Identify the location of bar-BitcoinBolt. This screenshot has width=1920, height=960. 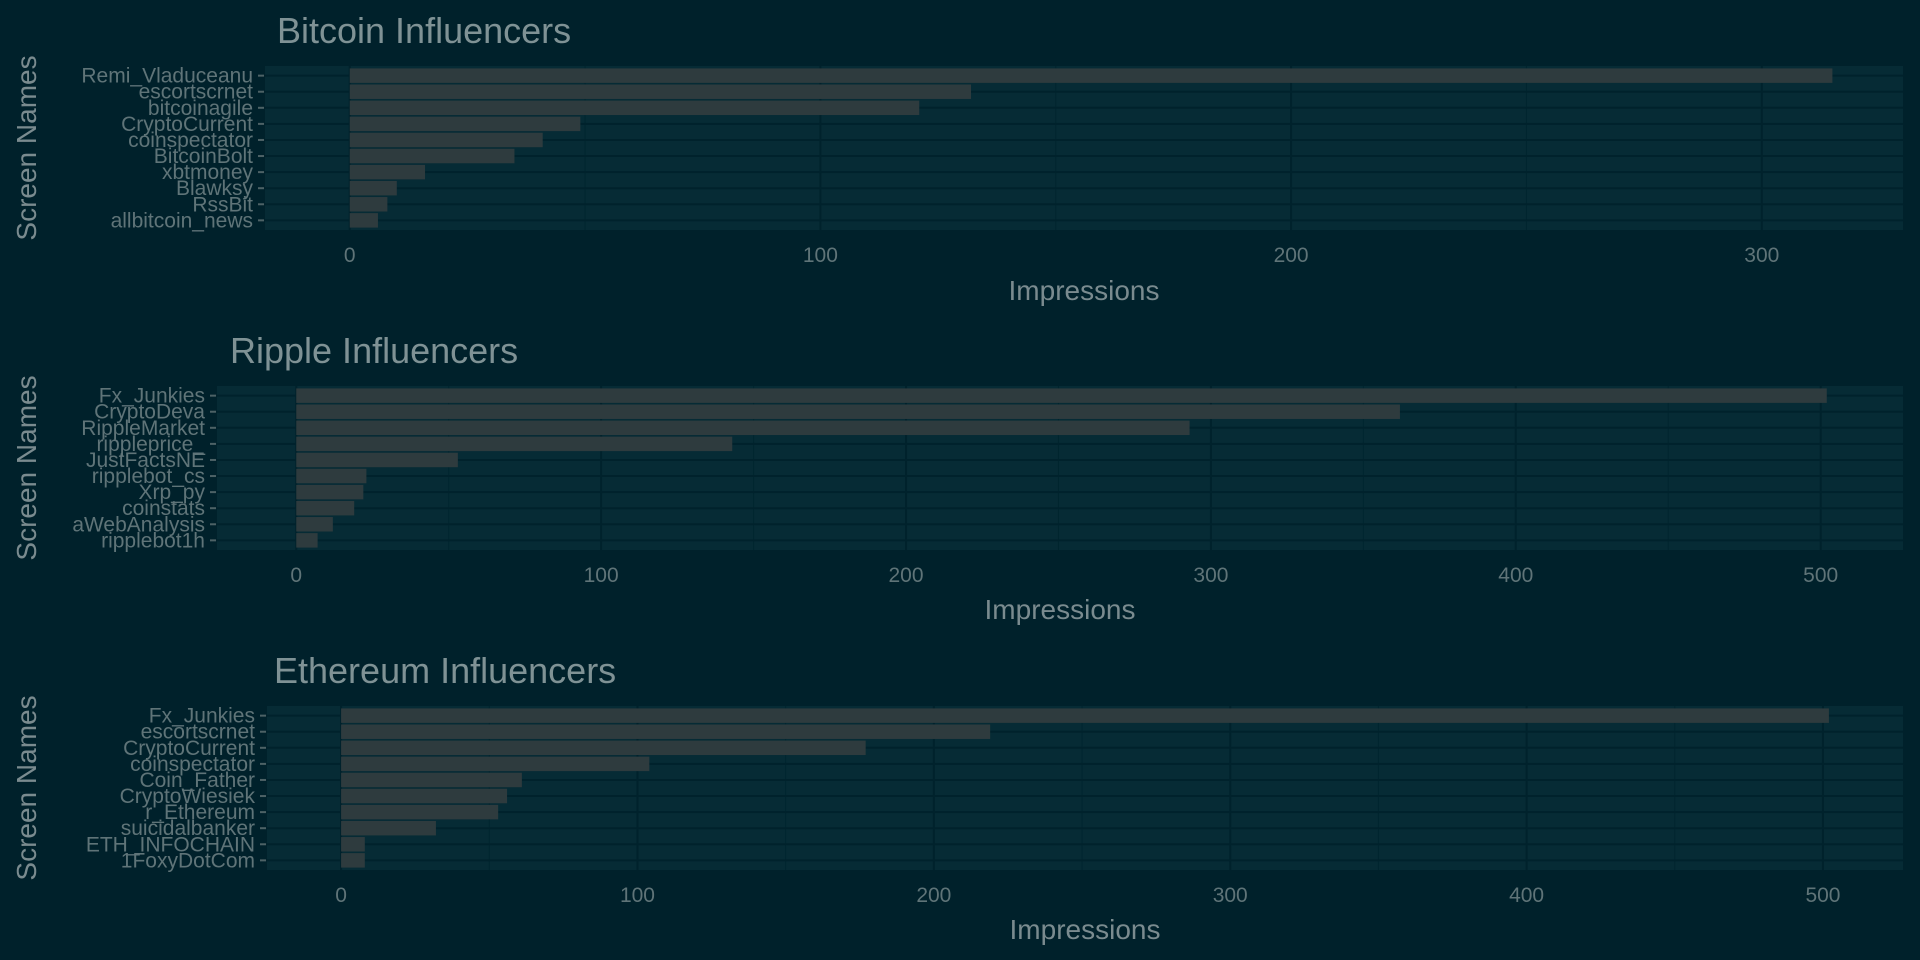
(432, 156).